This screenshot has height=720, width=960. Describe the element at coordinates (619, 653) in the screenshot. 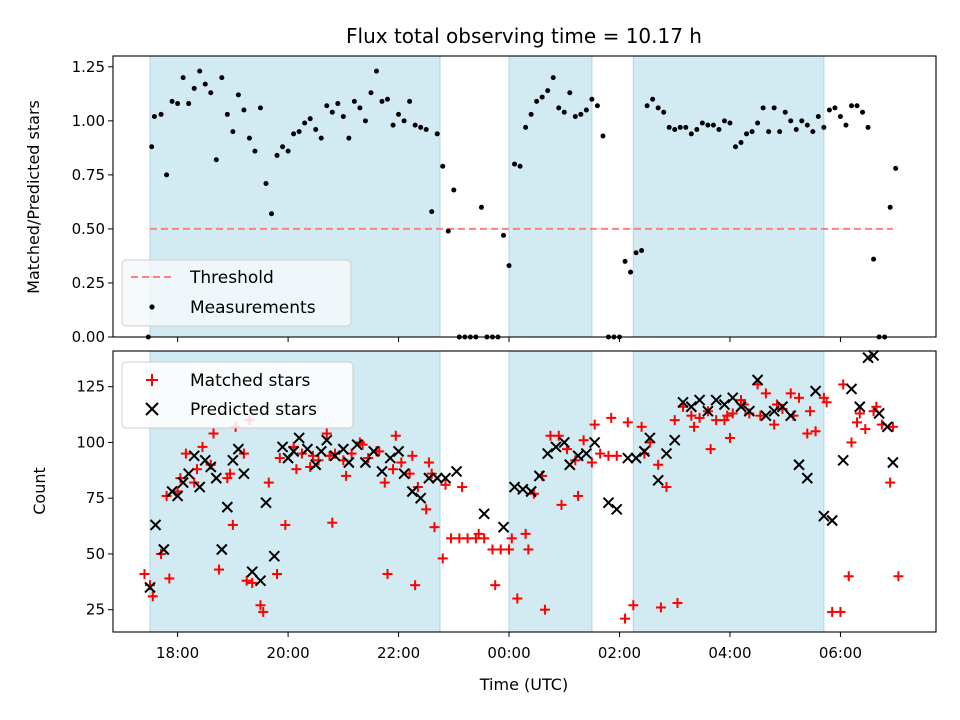

I see `x-tick-label: 02:00` at that location.